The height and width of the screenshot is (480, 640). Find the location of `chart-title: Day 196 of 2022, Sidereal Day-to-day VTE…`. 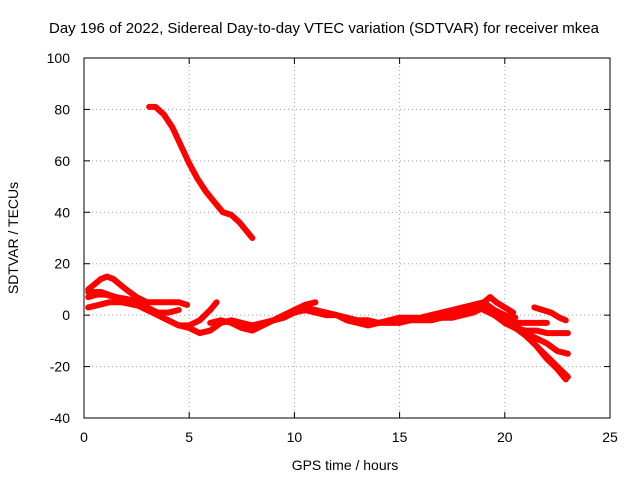

chart-title: Day 196 of 2022, Sidereal Day-to-day VTE… is located at coordinates (324, 28).